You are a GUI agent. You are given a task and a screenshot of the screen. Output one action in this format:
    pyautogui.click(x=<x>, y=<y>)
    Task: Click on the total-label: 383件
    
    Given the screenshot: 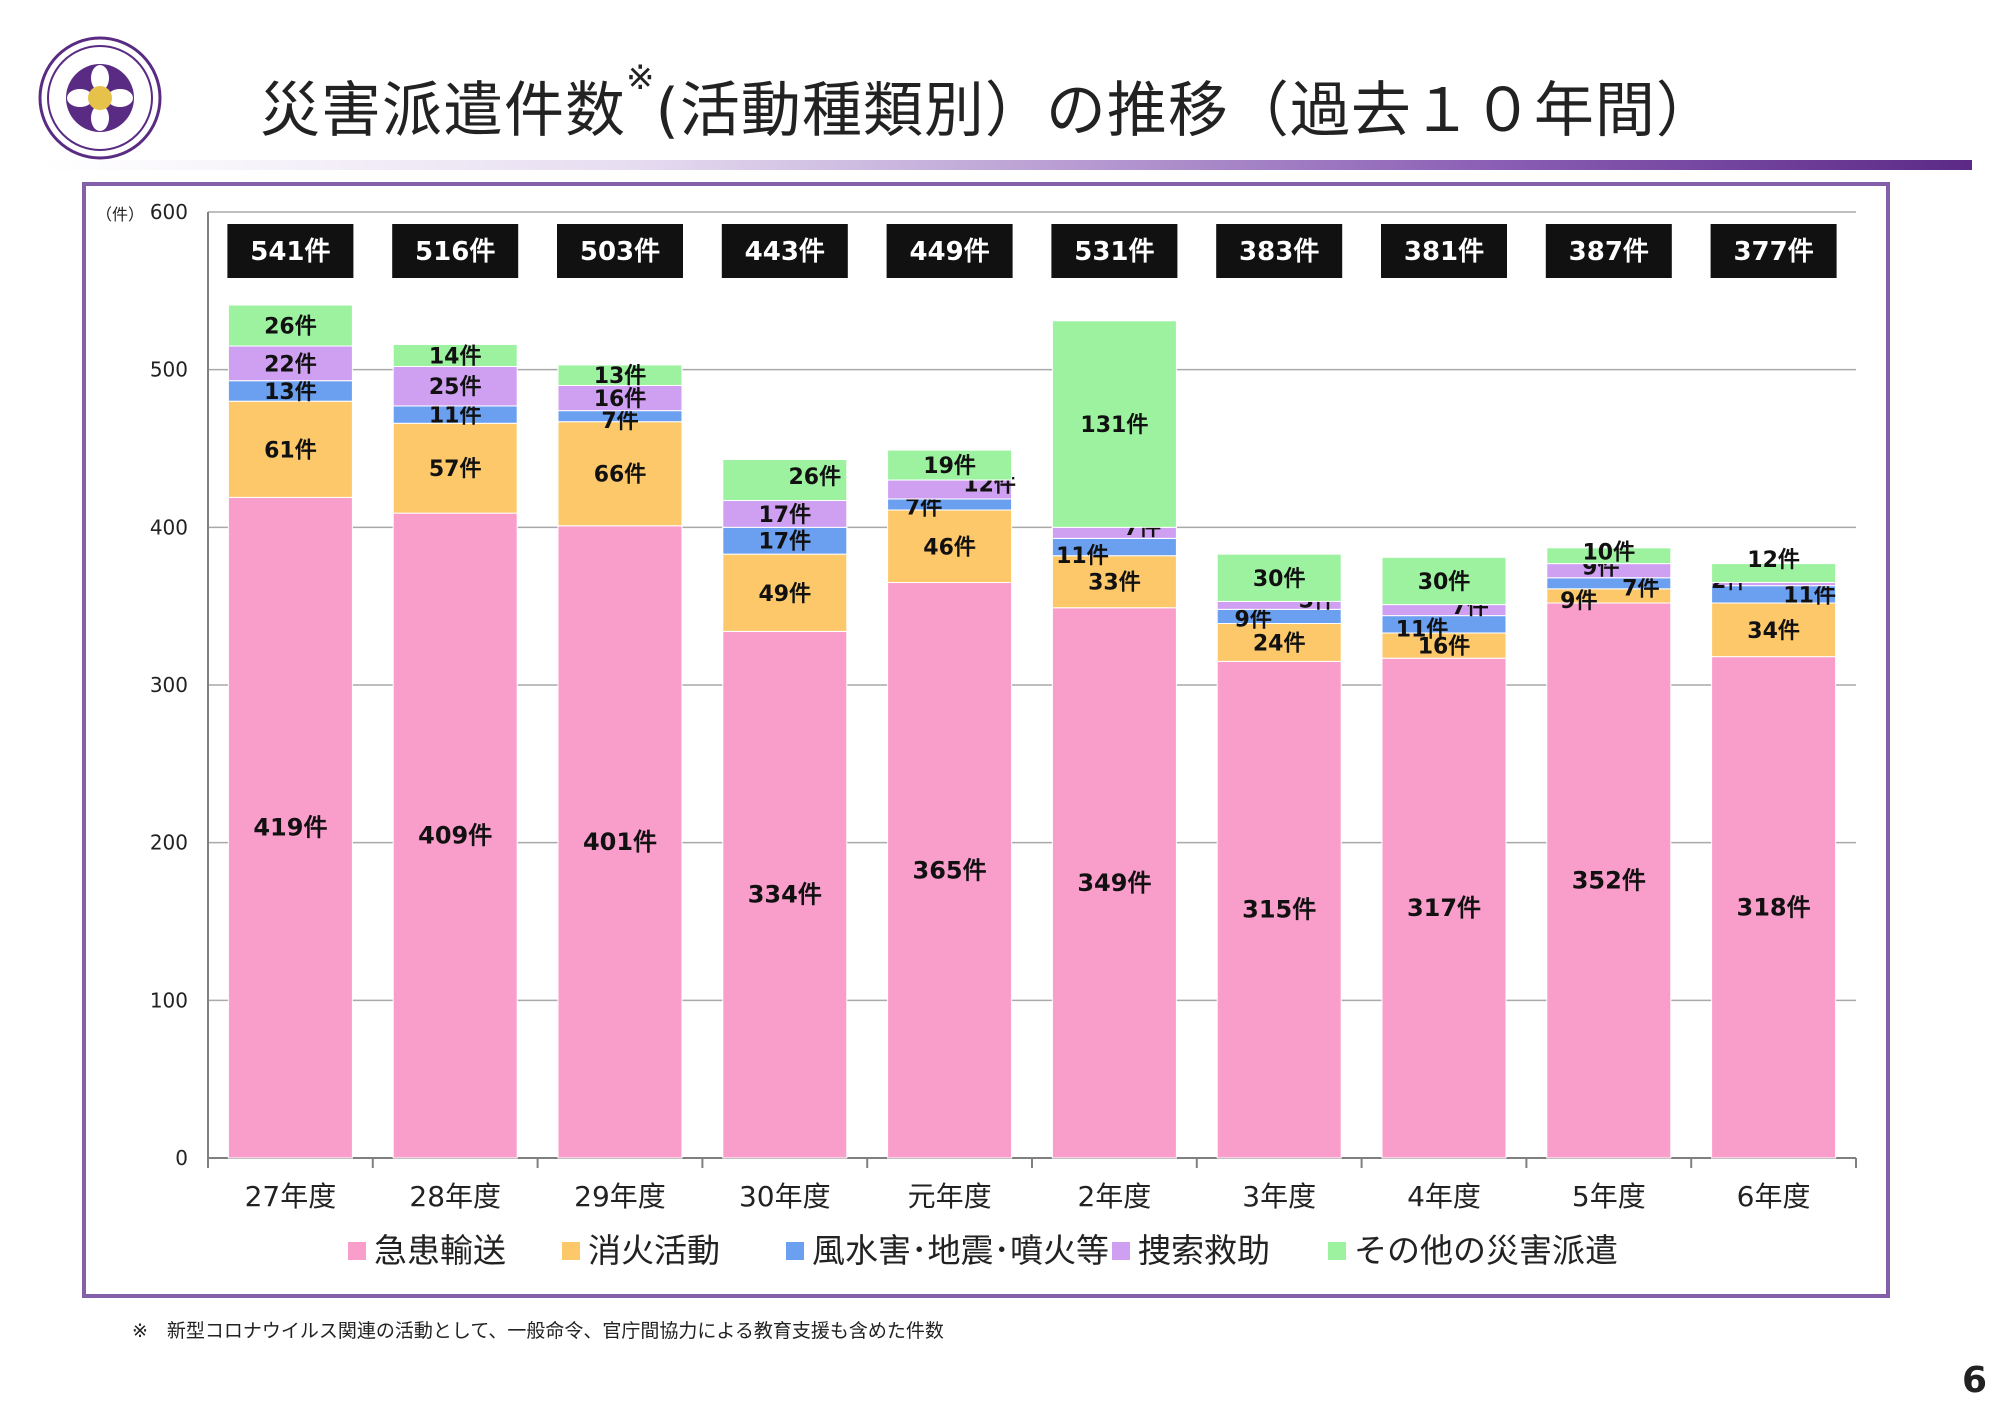 What is the action you would take?
    pyautogui.click(x=1279, y=252)
    